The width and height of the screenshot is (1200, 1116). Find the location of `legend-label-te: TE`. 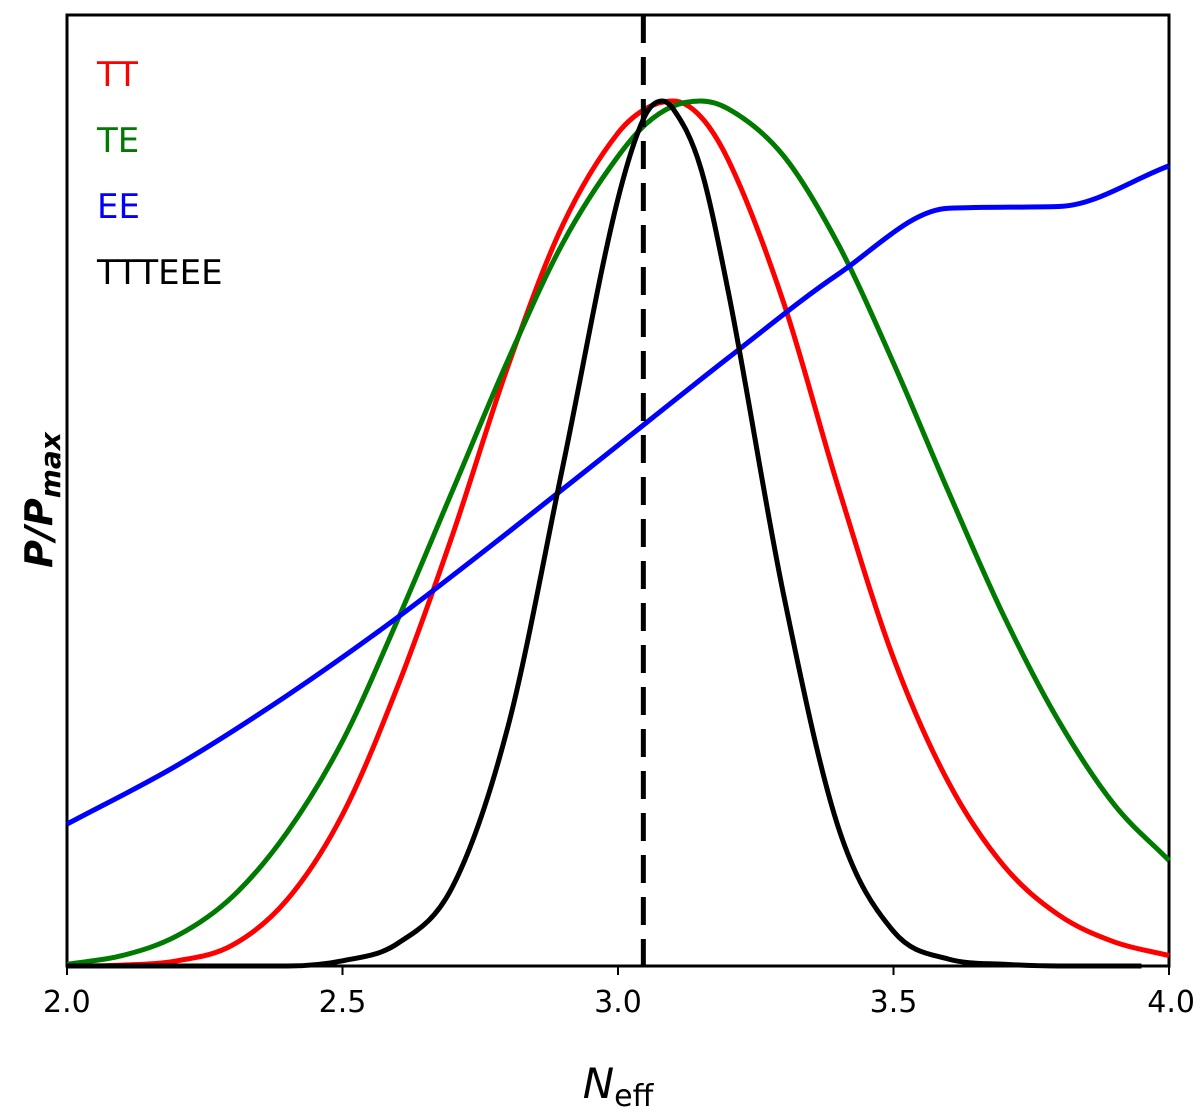

legend-label-te: TE is located at coordinates (117, 141).